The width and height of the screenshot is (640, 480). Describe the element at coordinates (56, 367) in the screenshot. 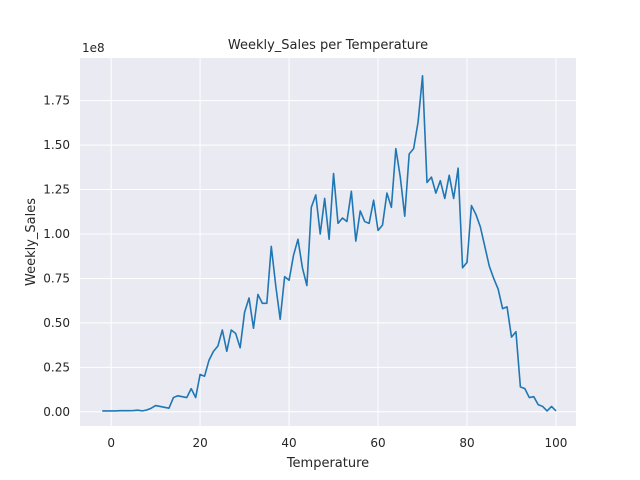

I see `y-tick-label: 0.25` at that location.